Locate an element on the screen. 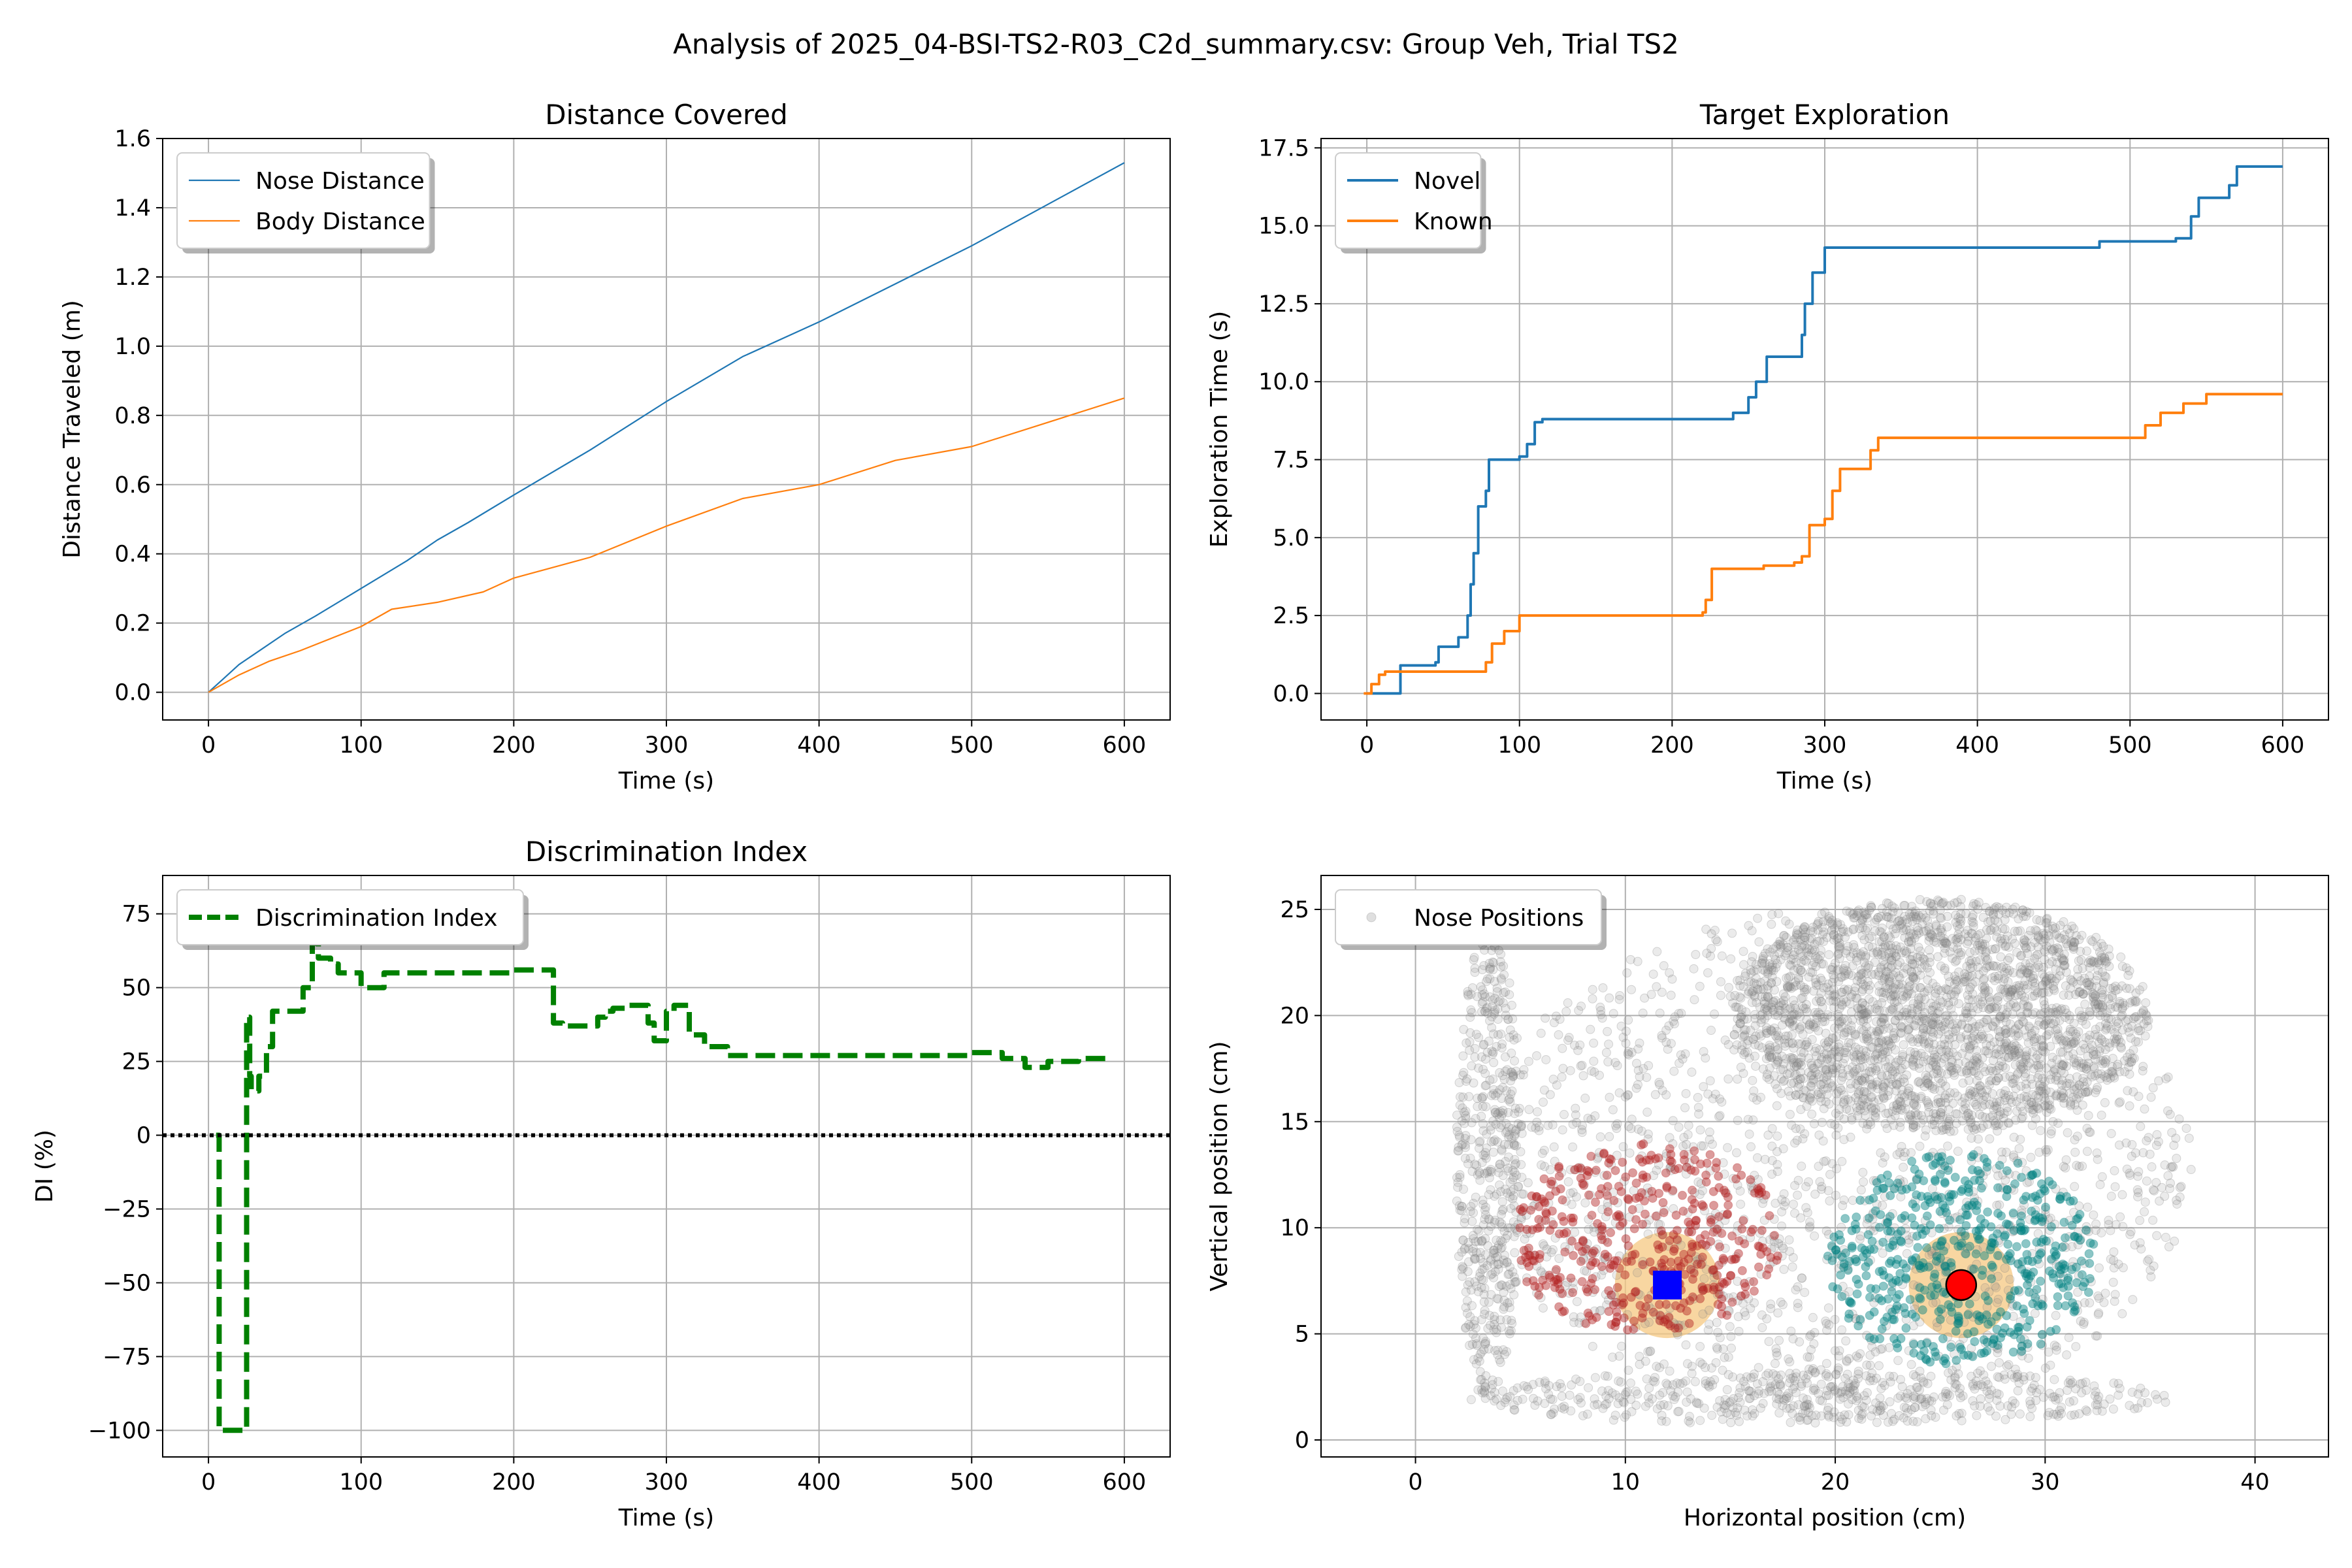 The width and height of the screenshot is (2352, 1568). series-line-discrimination-index is located at coordinates (664, 1186).